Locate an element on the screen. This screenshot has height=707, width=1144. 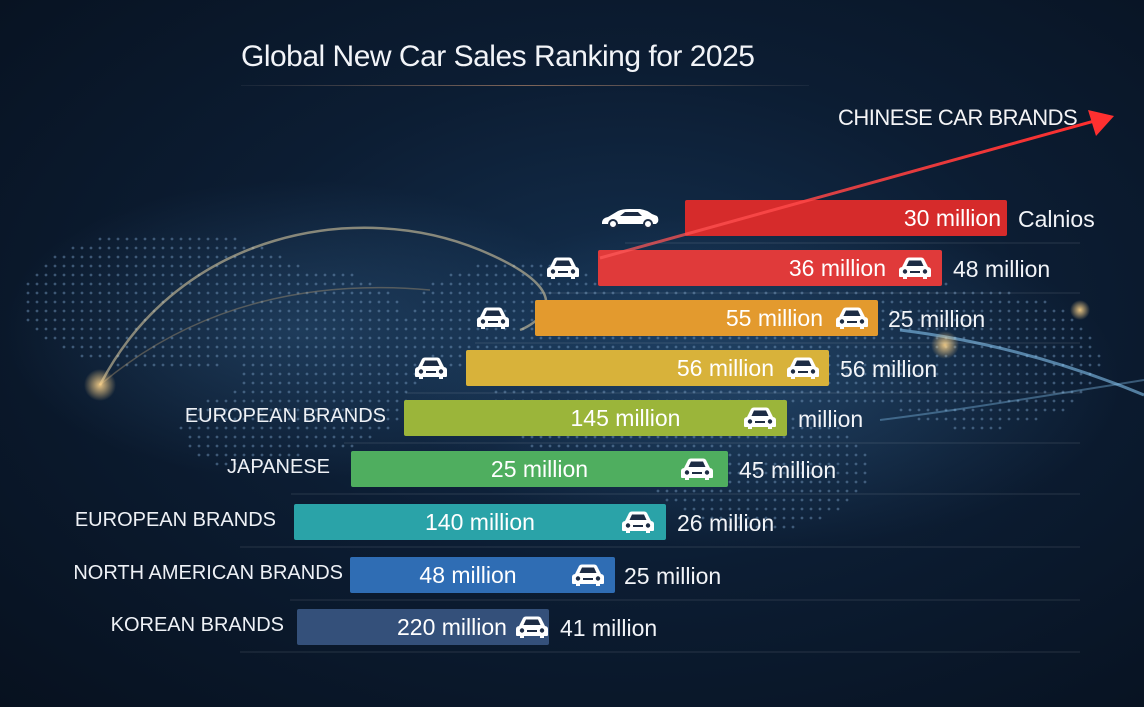
bar-row: 36 million 48 million is located at coordinates (809, 272).